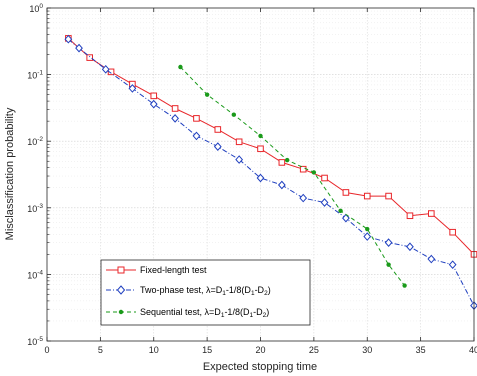 The image size is (477, 376). I want to click on y-tick-label: 10⁰, so click(36, 8).